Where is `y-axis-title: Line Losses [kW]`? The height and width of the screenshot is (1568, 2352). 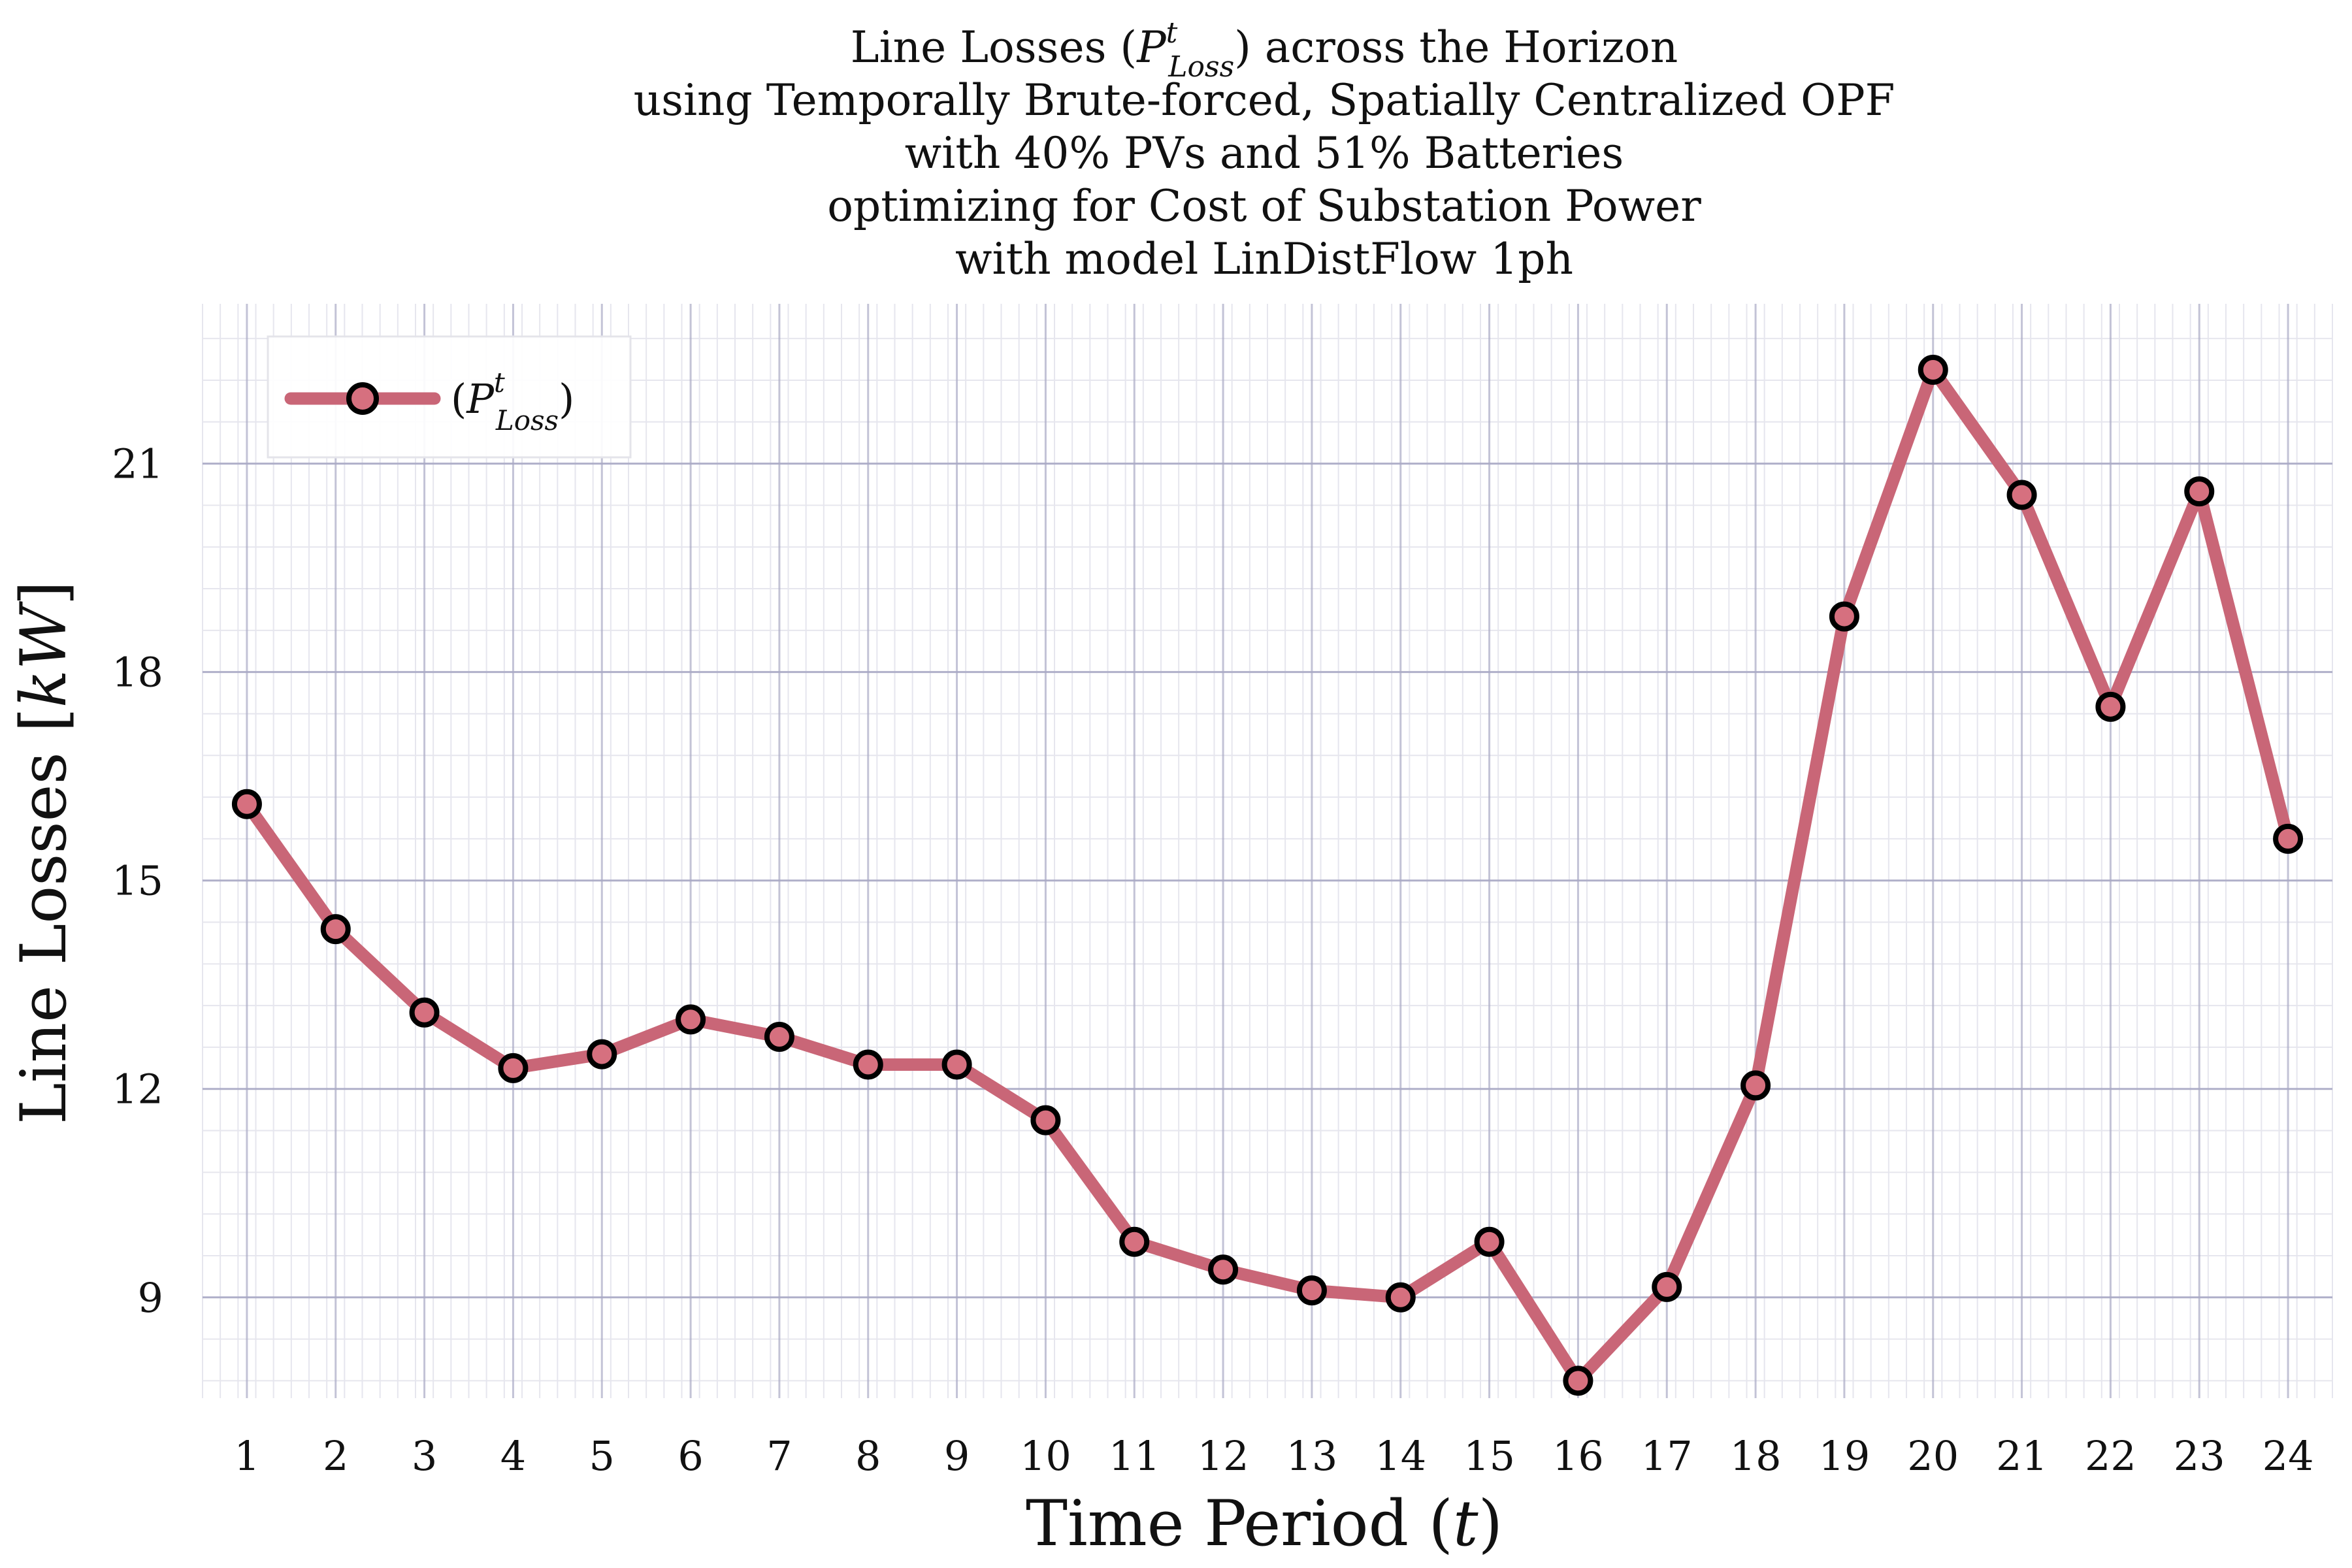 y-axis-title: Line Losses [kW] is located at coordinates (43, 852).